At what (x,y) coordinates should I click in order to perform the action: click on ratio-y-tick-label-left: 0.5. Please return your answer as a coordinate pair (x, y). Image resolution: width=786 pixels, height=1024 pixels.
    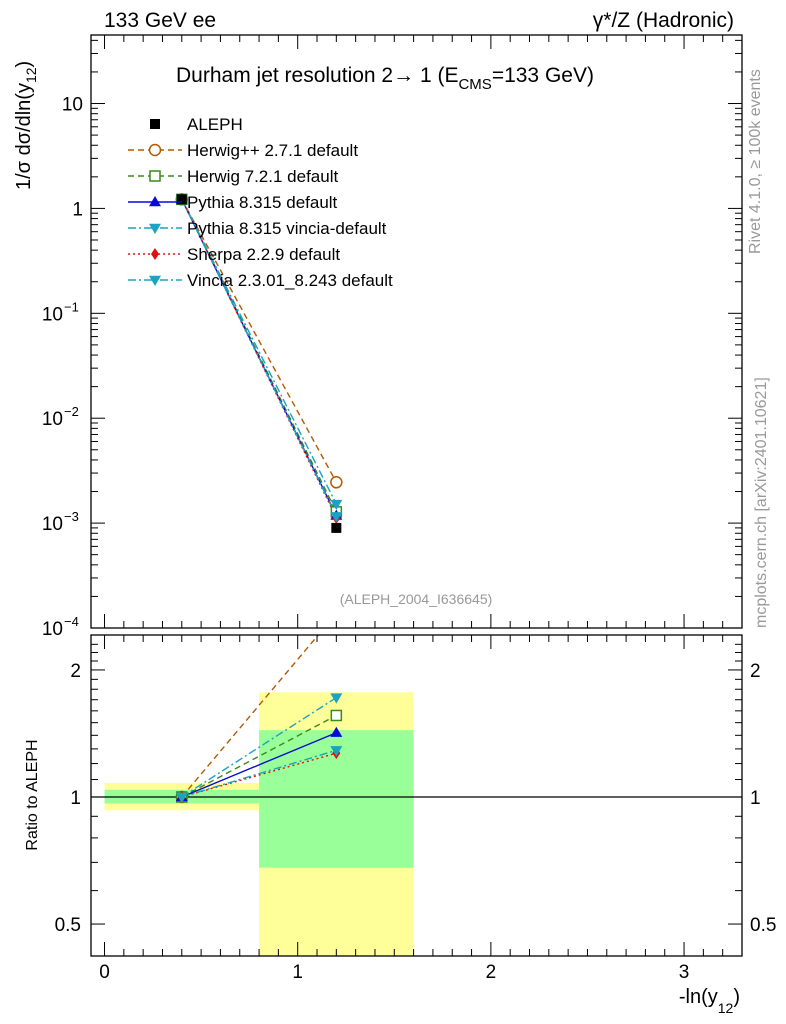
    Looking at the image, I should click on (68, 925).